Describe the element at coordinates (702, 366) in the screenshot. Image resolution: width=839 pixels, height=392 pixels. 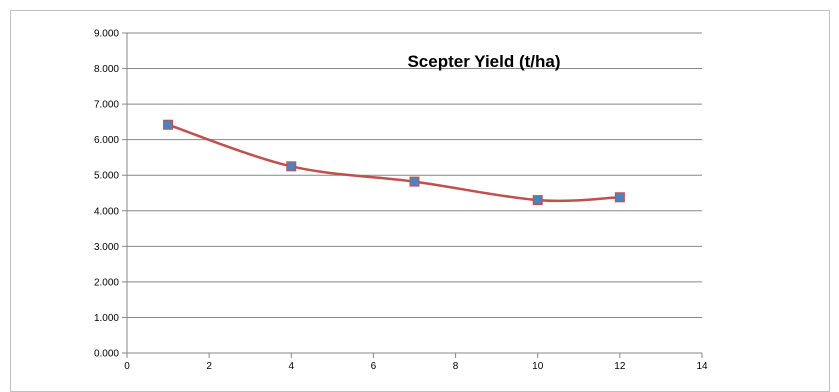
I see `x-tick-label-7: 14` at that location.